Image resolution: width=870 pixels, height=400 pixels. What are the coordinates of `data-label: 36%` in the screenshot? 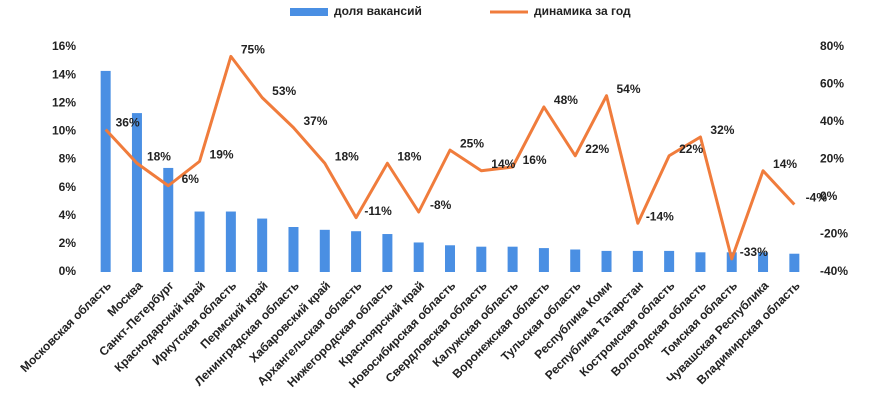 It's located at (128, 123).